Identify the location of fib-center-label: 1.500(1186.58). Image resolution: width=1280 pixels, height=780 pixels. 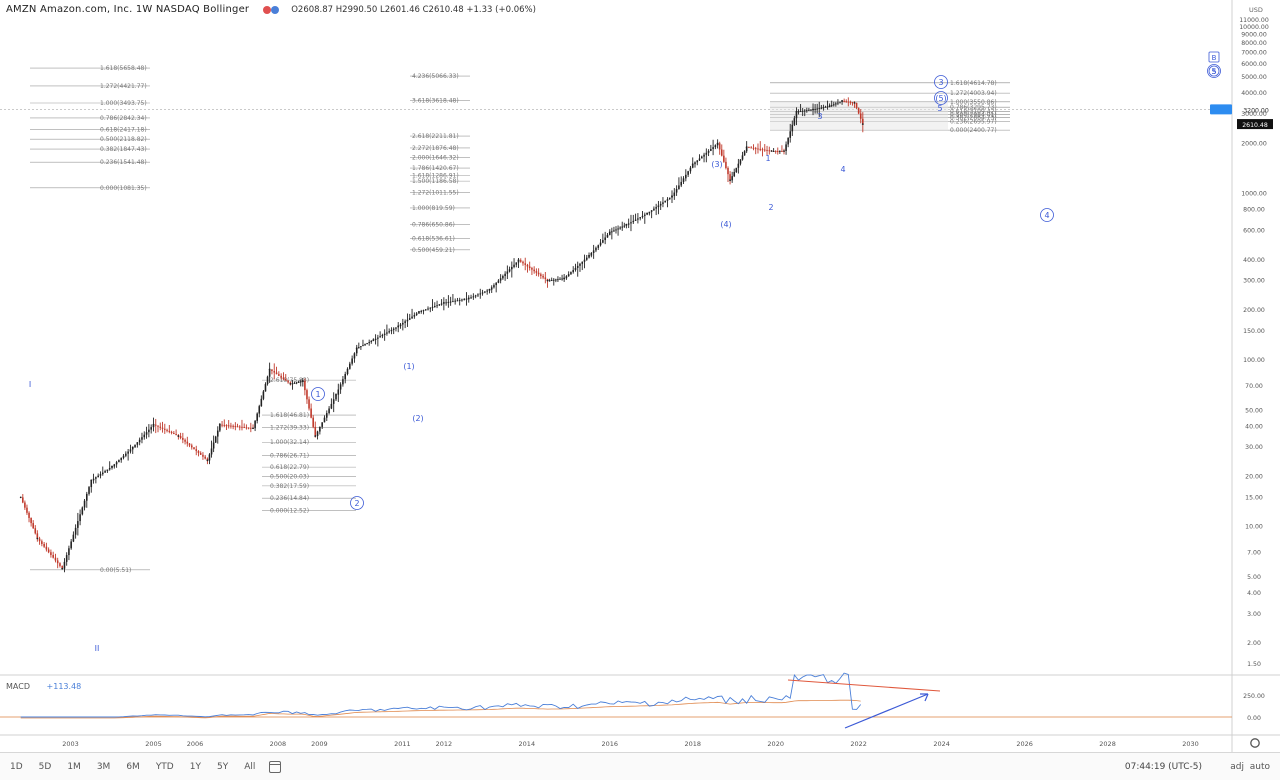
(435, 181).